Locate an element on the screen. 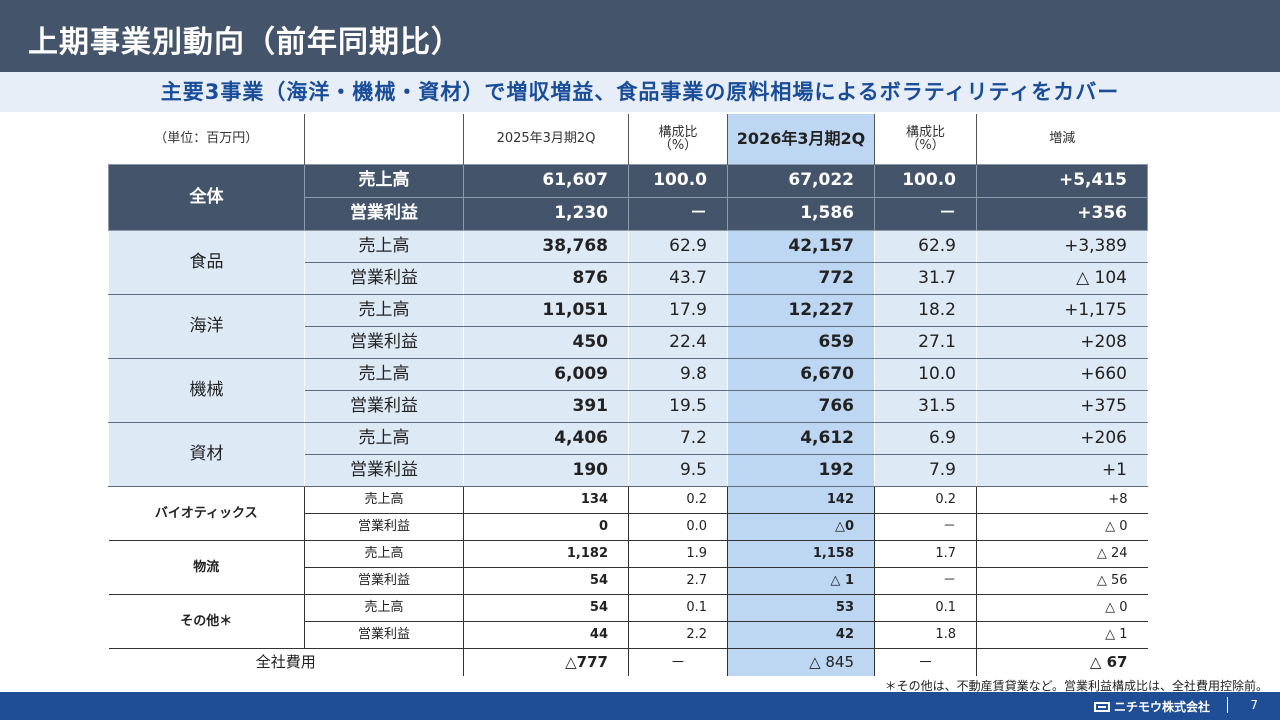 The height and width of the screenshot is (720, 1280). table-row: 物流 売上高 1,182 1.9 1,158 1.7 △ 24 is located at coordinates (628, 567).